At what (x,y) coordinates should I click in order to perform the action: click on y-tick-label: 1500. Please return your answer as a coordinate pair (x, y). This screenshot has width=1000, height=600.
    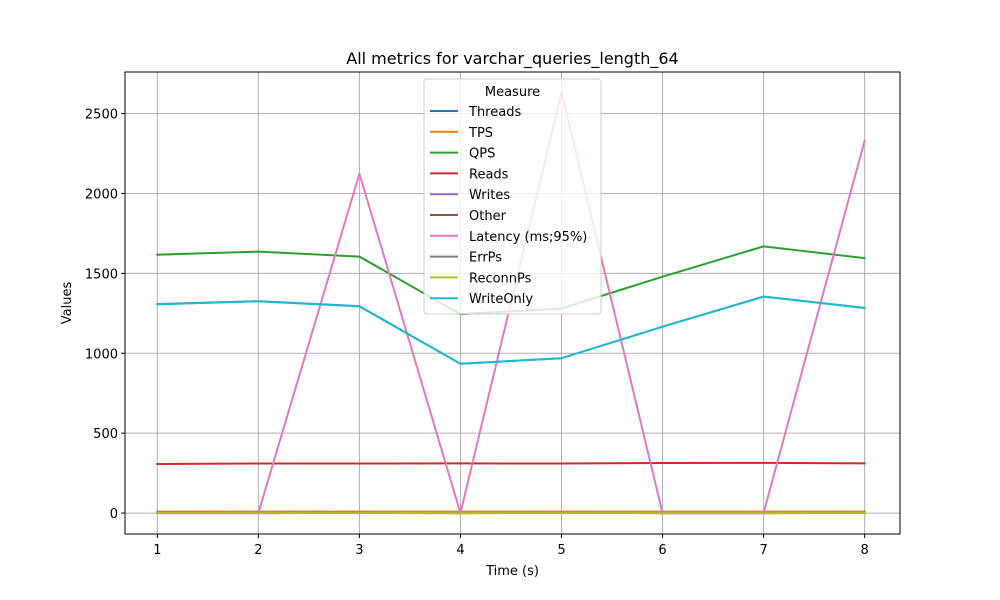
    Looking at the image, I should click on (101, 274).